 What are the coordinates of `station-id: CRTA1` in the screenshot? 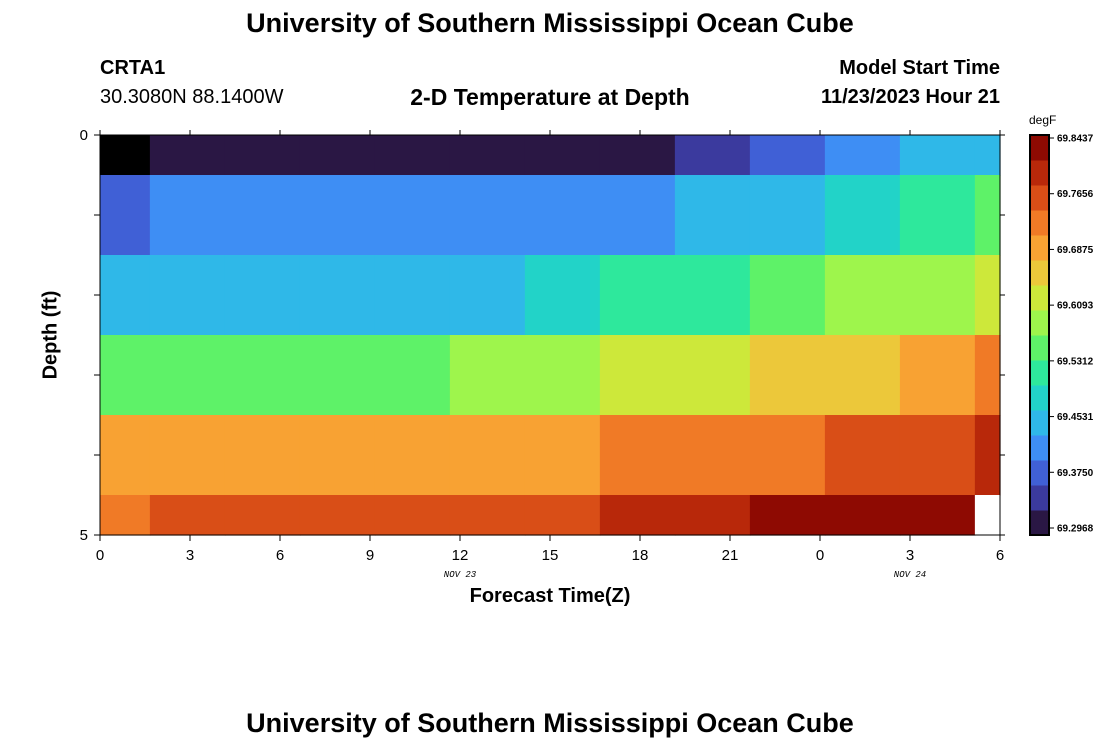 It's located at (133, 68).